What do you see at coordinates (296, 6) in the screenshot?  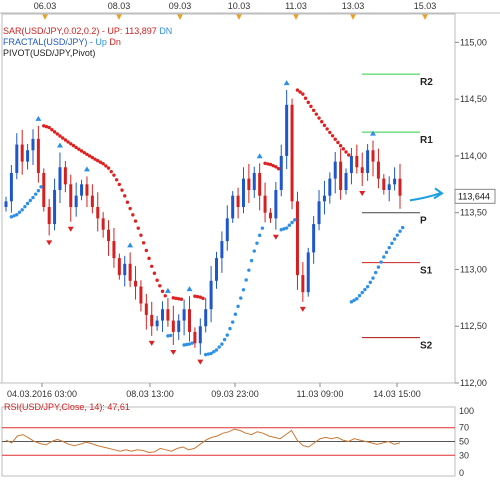 I see `top-date-label: 11.03` at bounding box center [296, 6].